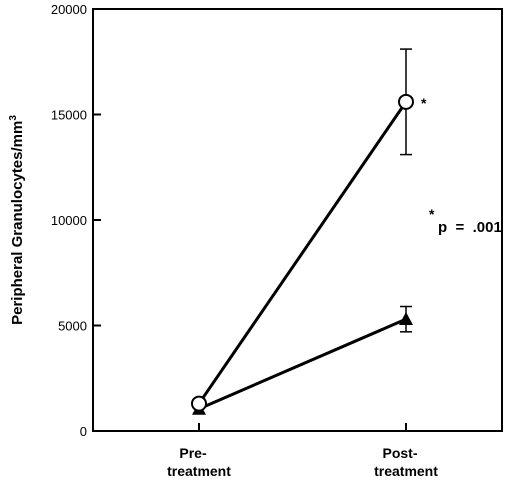 The image size is (520, 482). I want to click on data-point-triangle, so click(406, 319).